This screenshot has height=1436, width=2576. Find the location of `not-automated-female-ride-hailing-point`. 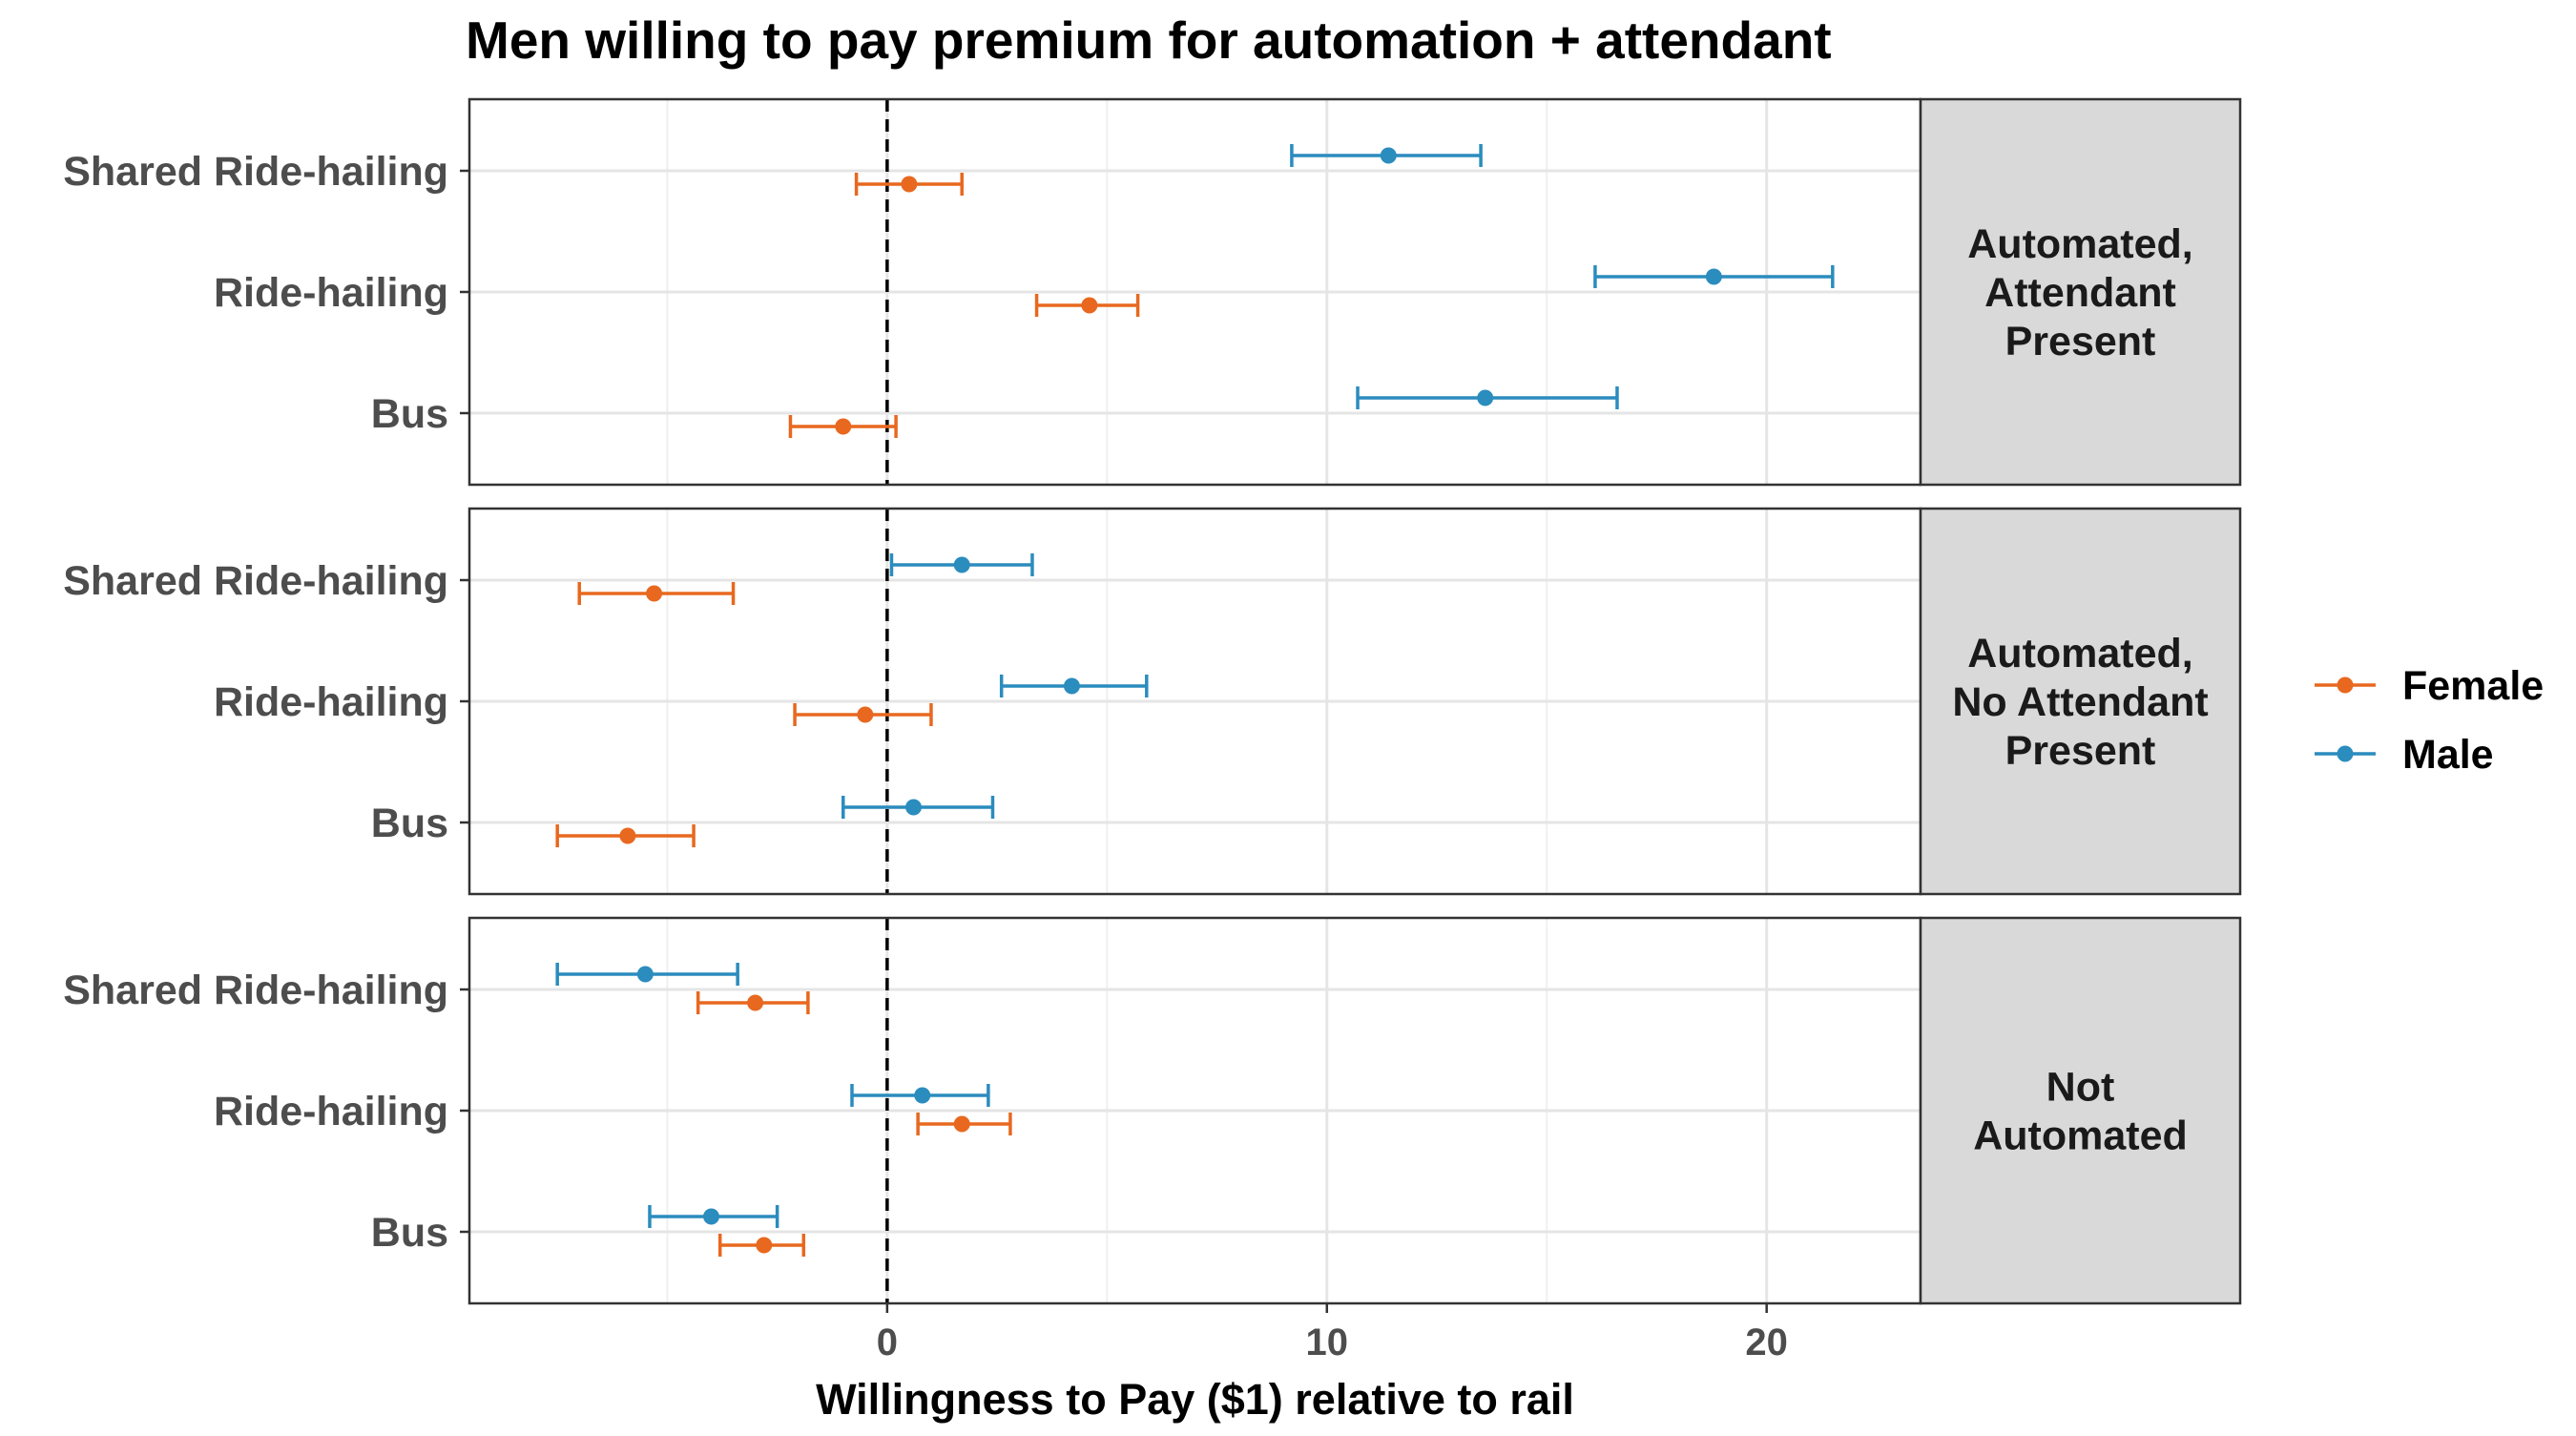

not-automated-female-ride-hailing-point is located at coordinates (961, 1124).